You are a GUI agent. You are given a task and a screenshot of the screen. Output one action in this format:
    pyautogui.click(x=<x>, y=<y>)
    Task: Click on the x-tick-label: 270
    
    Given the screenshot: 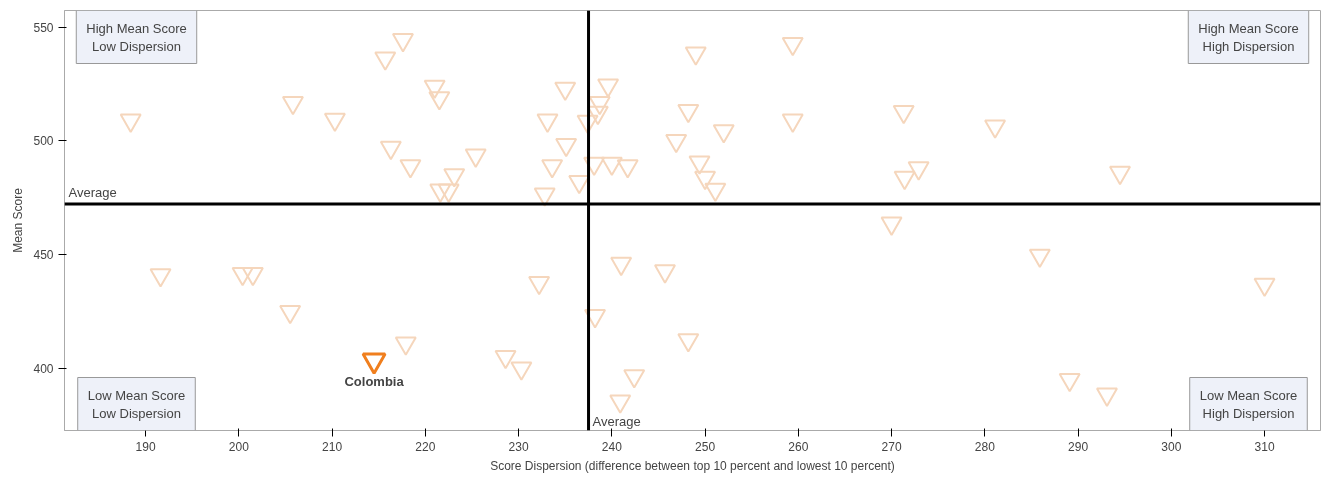 What is the action you would take?
    pyautogui.click(x=891, y=446)
    